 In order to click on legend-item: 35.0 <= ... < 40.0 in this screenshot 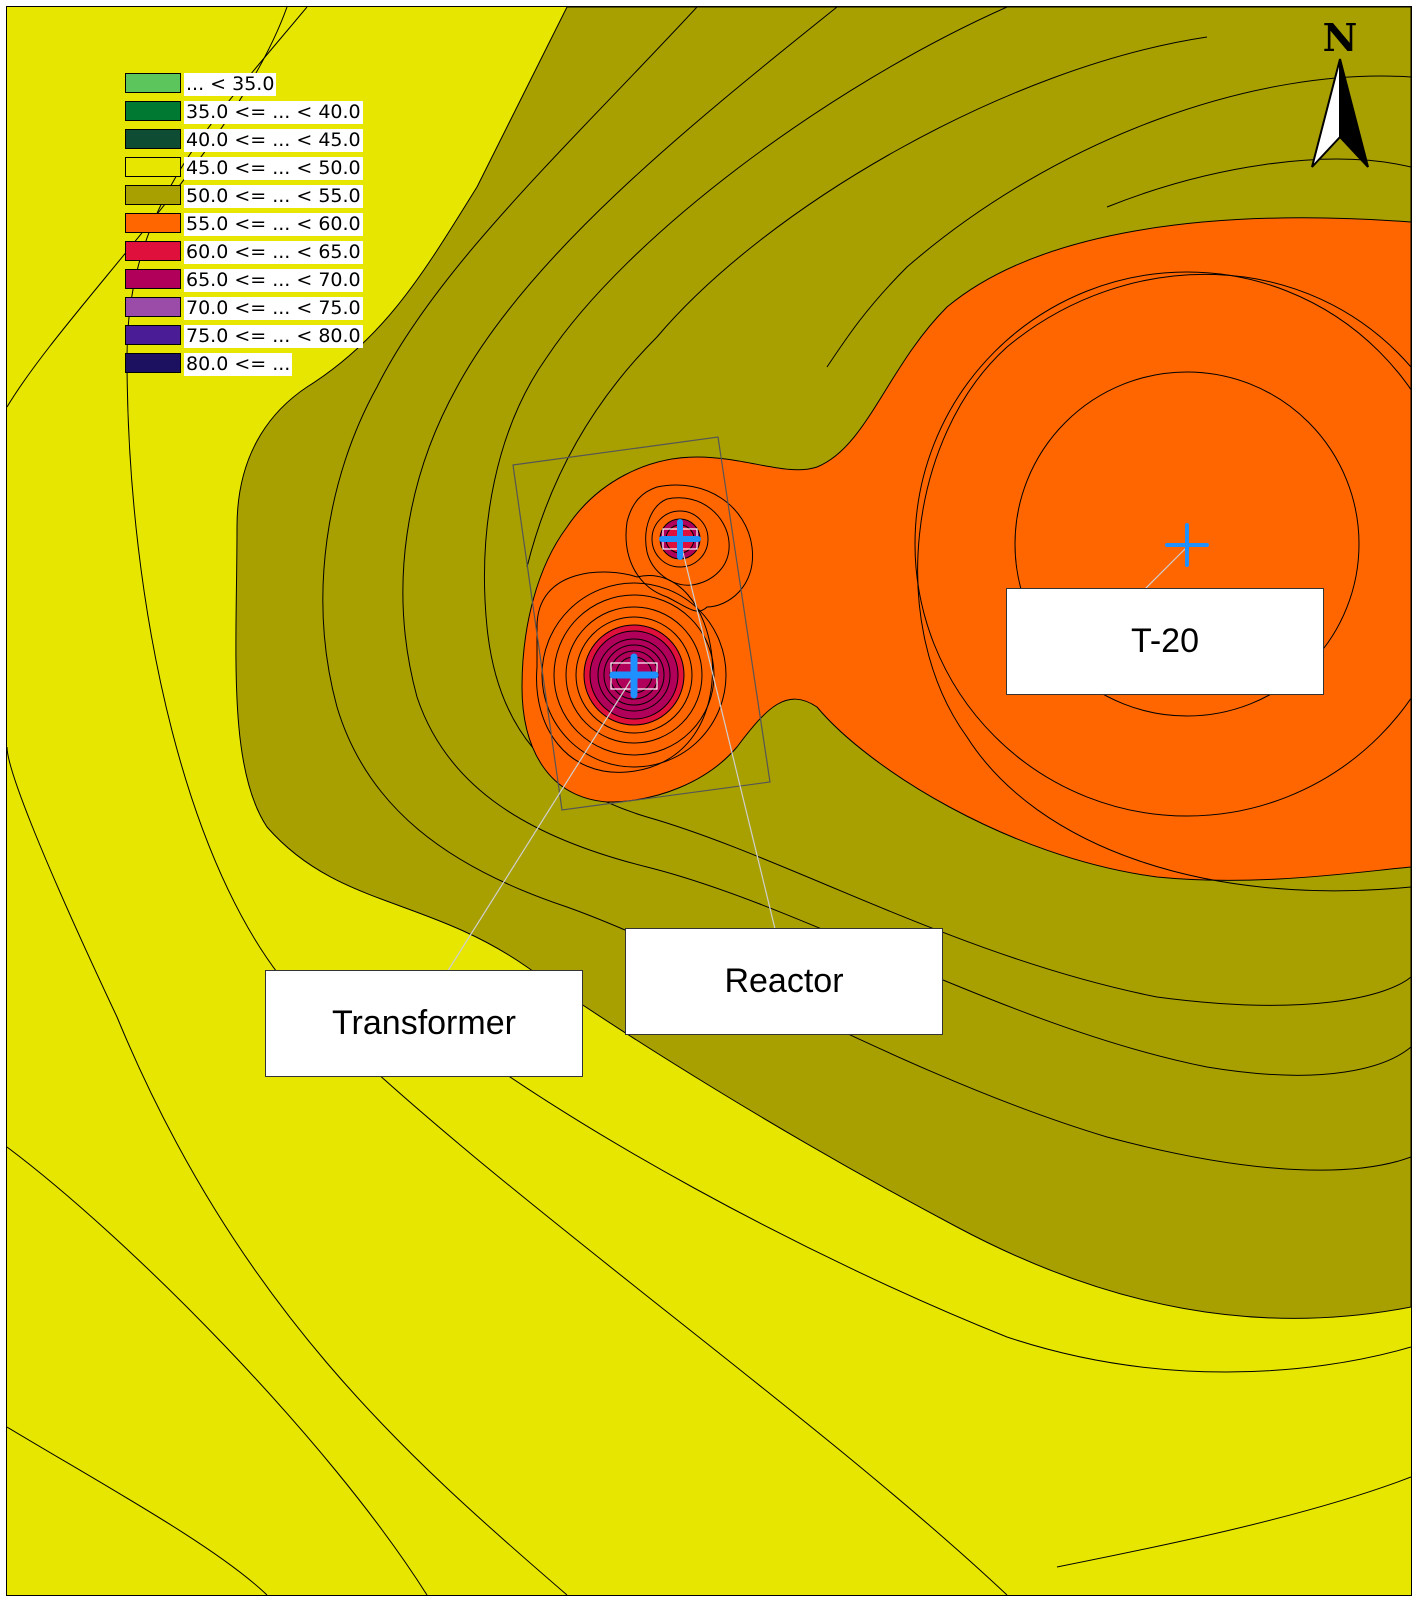, I will do `click(241, 110)`.